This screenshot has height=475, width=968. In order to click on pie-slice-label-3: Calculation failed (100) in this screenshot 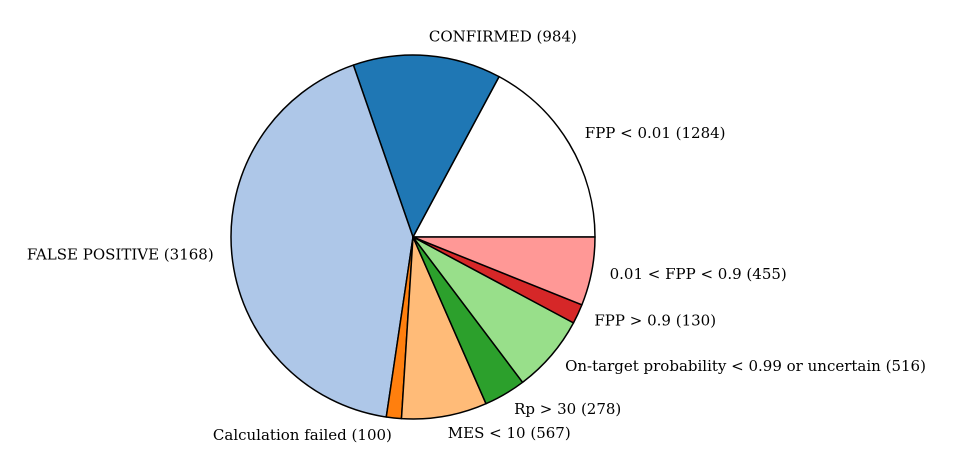, I will do `click(302, 435)`.